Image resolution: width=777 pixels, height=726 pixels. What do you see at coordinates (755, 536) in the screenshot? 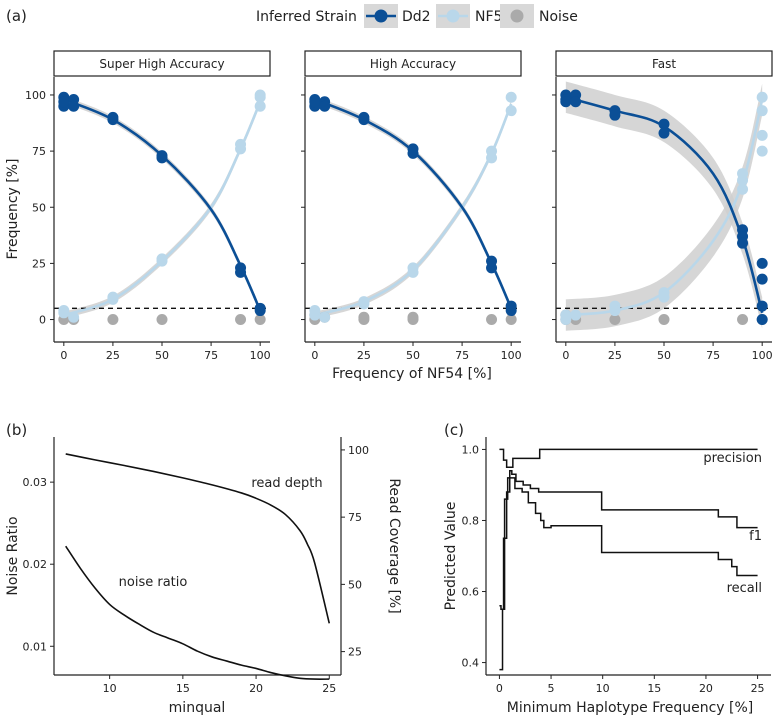
I see `f1-label: f1` at bounding box center [755, 536].